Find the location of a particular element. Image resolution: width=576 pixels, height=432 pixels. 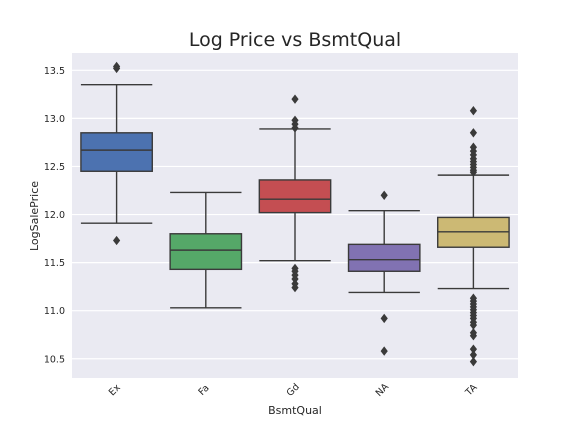

box-fa is located at coordinates (206, 250).